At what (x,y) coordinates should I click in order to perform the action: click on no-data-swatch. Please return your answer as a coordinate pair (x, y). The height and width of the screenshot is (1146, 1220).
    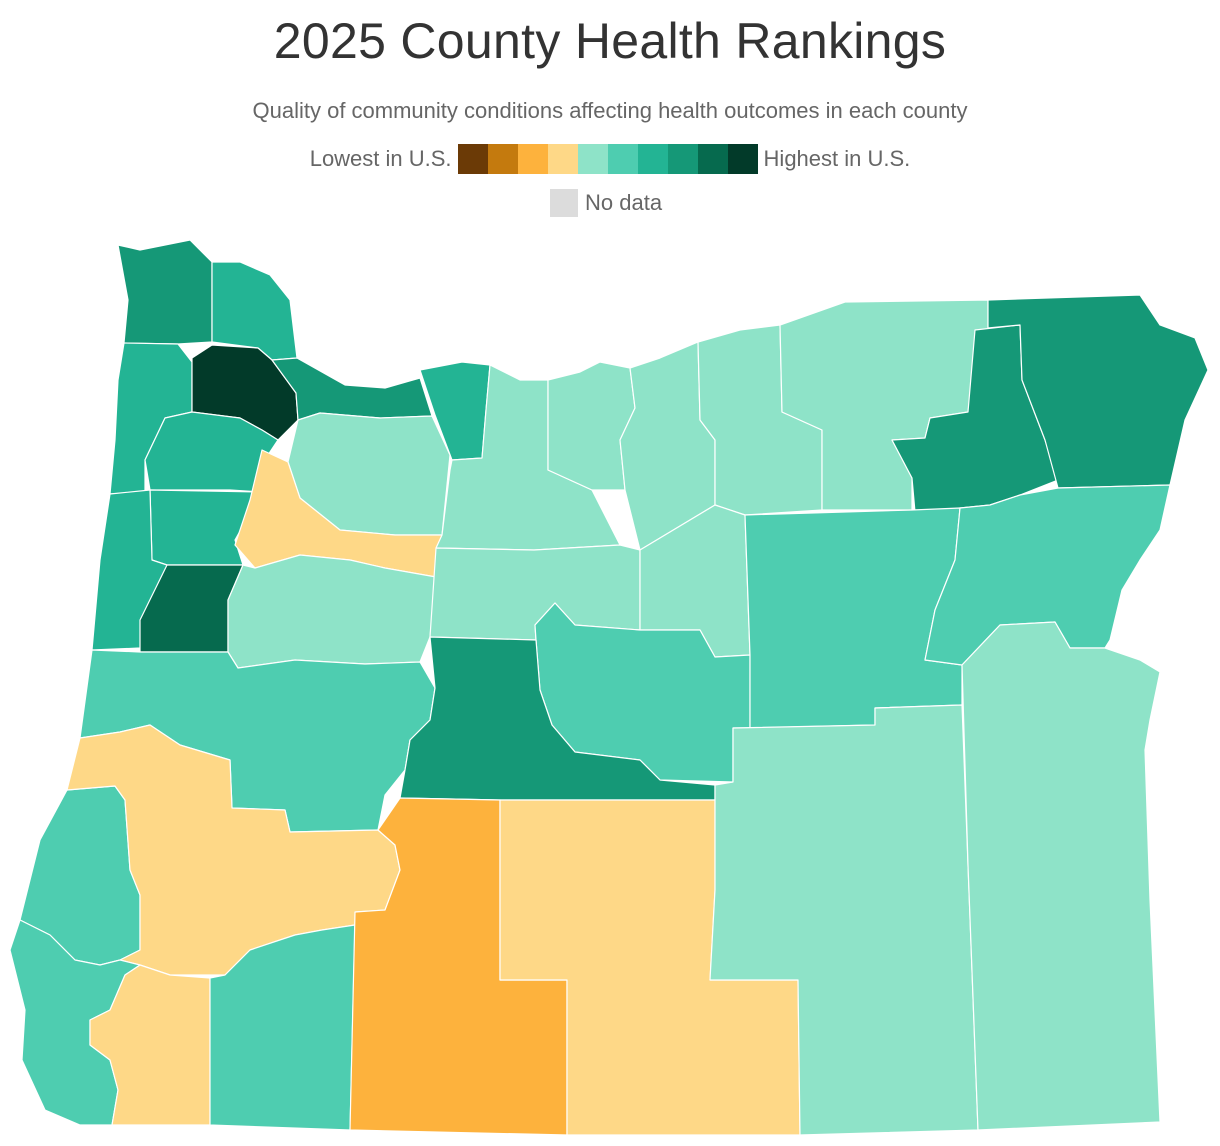
    Looking at the image, I should click on (564, 203).